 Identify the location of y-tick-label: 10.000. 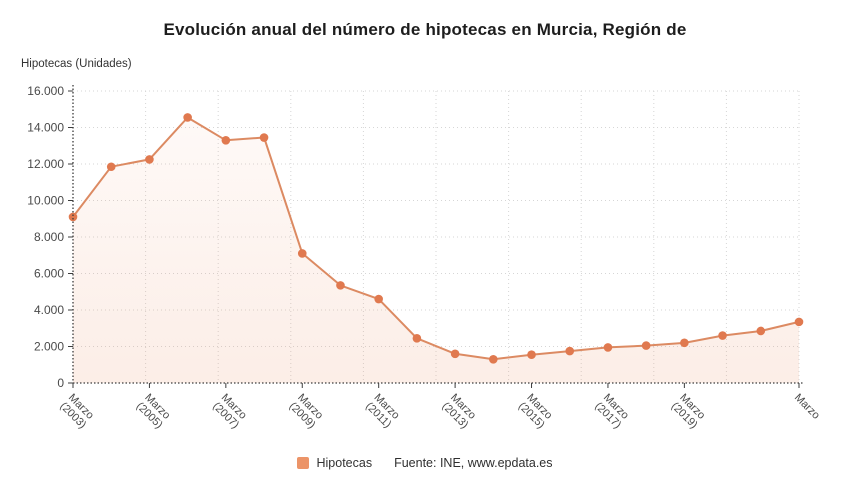
(45, 201).